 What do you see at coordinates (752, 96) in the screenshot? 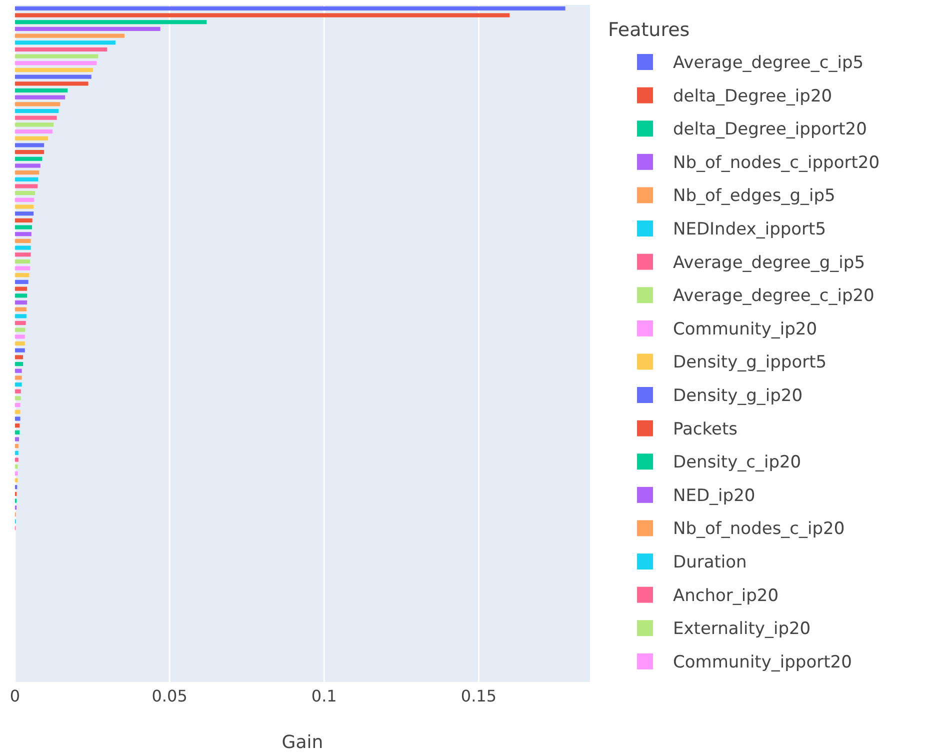
I see `legend-label: delta_Degree_ip20` at bounding box center [752, 96].